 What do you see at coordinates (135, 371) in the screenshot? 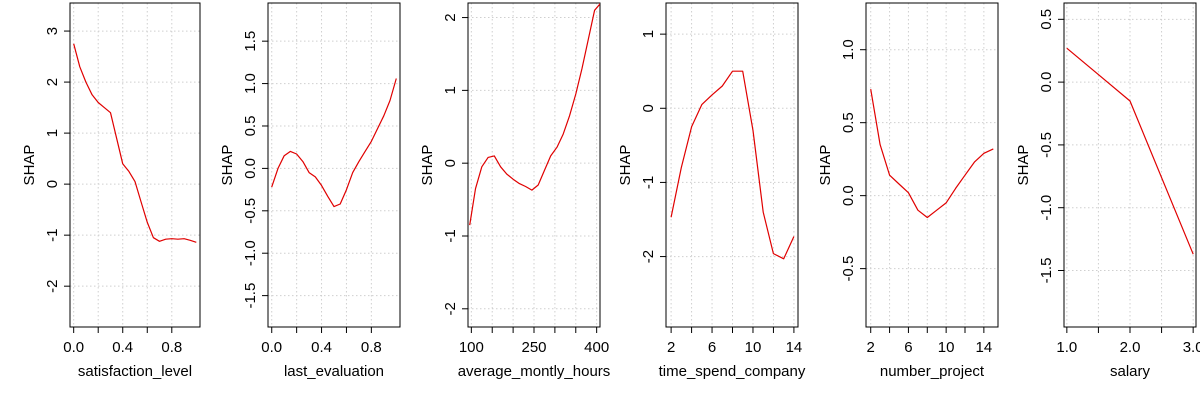
I see `x-axis-label: satisfaction_level` at bounding box center [135, 371].